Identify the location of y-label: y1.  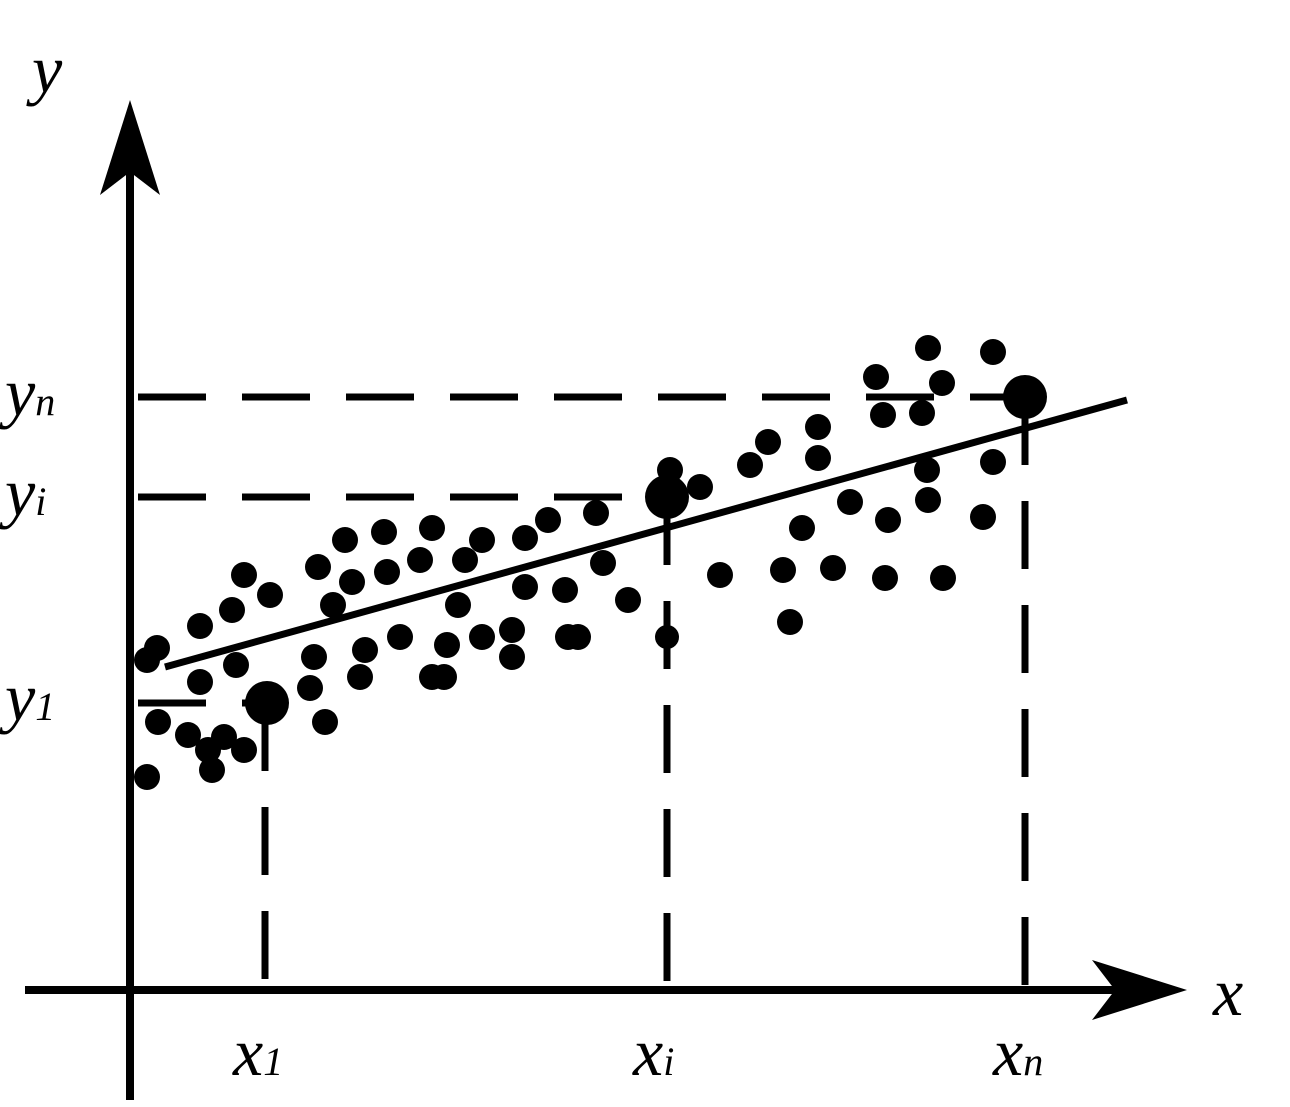
(27, 697).